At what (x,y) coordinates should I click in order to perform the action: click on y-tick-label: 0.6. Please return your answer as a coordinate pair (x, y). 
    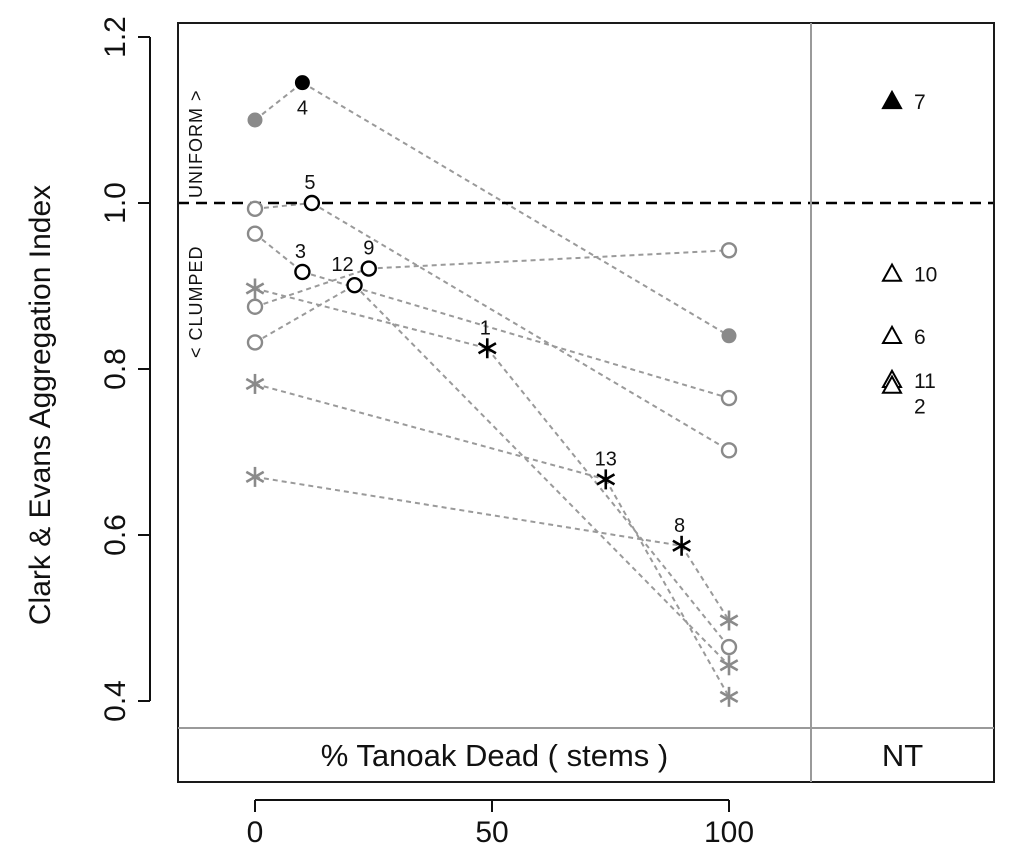
    Looking at the image, I should click on (115, 535).